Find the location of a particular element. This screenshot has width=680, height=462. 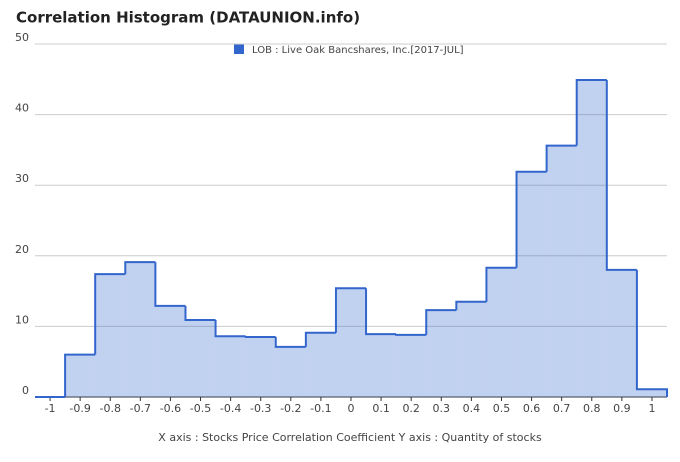

x-tick-label: -0.2 is located at coordinates (290, 408).